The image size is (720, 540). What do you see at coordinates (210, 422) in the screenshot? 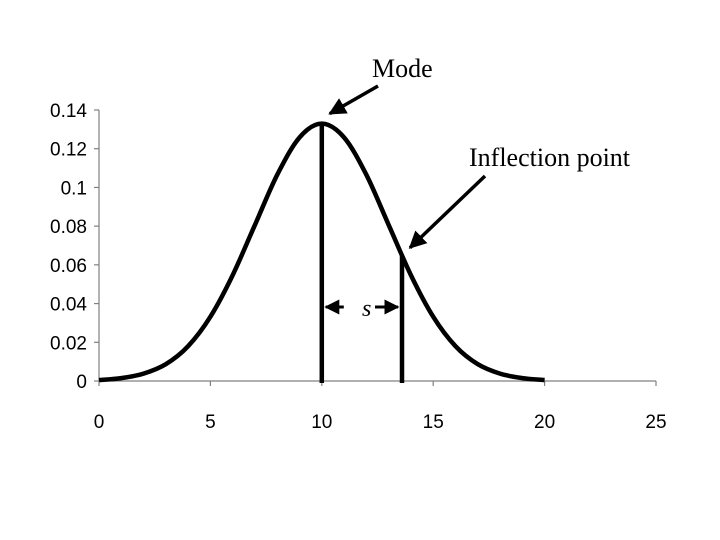
I see `x-tick-label: 5` at bounding box center [210, 422].